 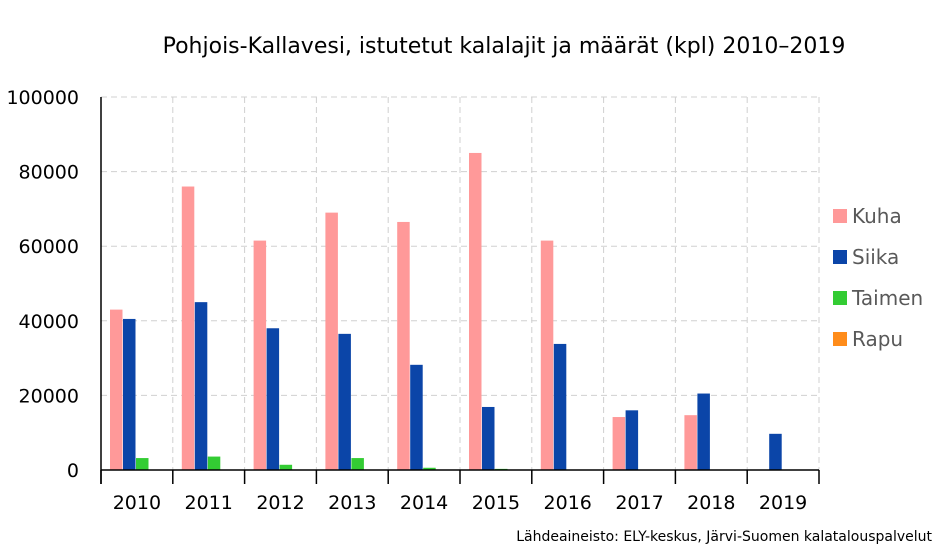 What do you see at coordinates (280, 503) in the screenshot?
I see `x-tick-label: 2012` at bounding box center [280, 503].